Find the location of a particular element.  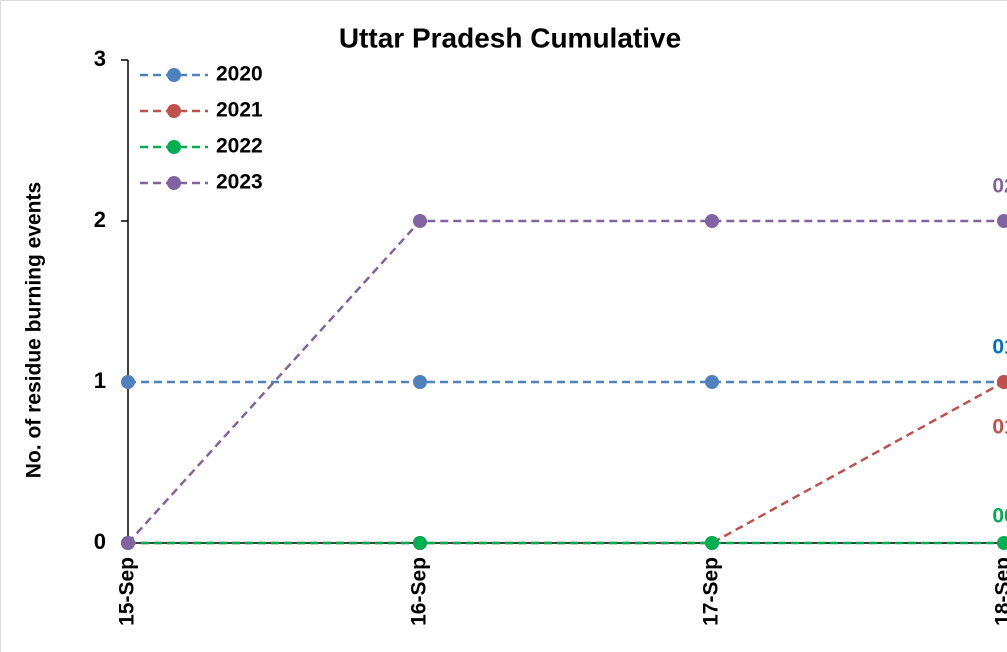

legend-label: 2022 is located at coordinates (239, 146).